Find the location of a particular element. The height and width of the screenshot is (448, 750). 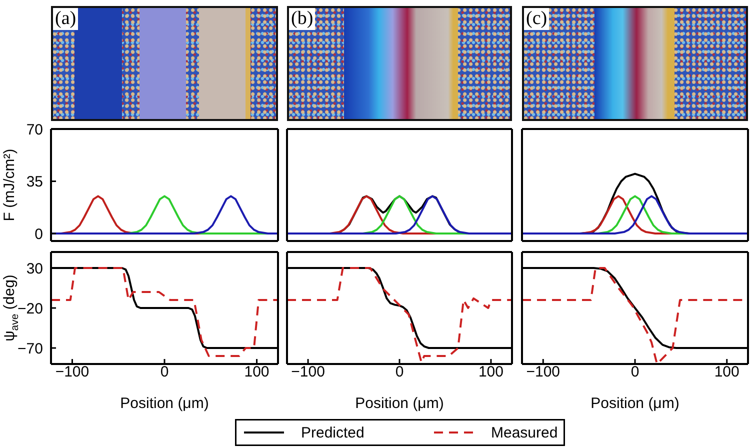

y-axis-title: F (mJ/cm²) is located at coordinates (9, 185).